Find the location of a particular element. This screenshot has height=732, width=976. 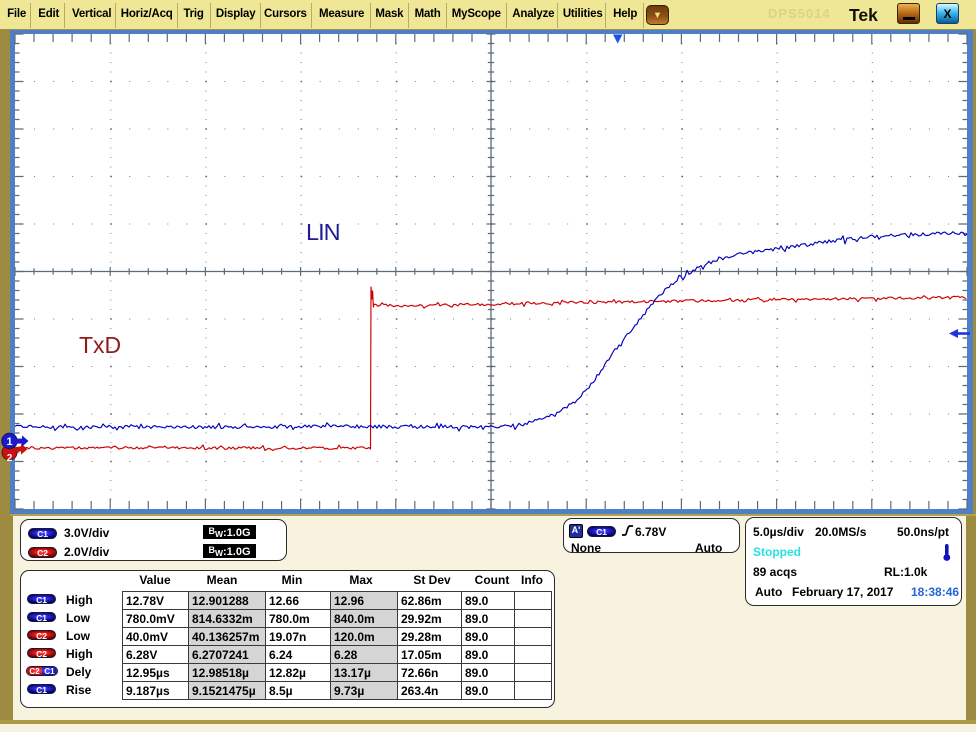

svg-text: 1 is located at coordinates (9, 442).